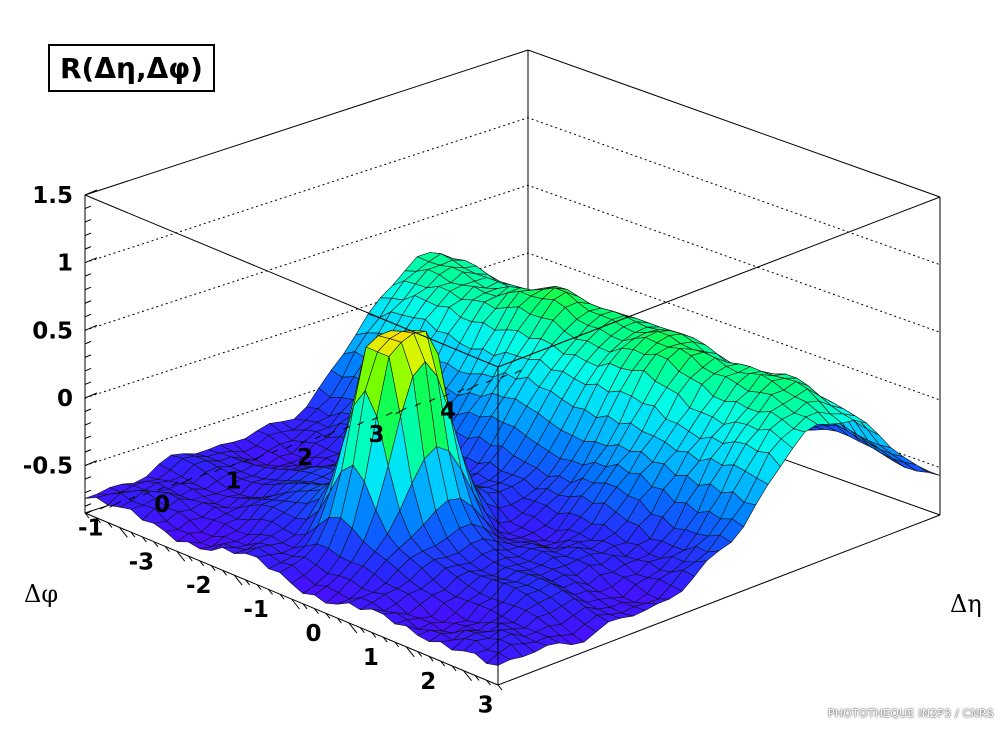 The image size is (1008, 732). What do you see at coordinates (234, 482) in the screenshot?
I see `dphi-tick-label: 1` at bounding box center [234, 482].